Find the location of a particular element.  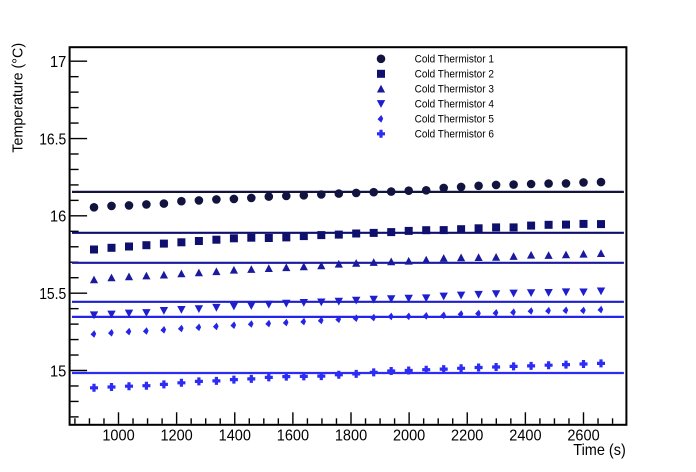

svg-text: 1800 is located at coordinates (351, 435).